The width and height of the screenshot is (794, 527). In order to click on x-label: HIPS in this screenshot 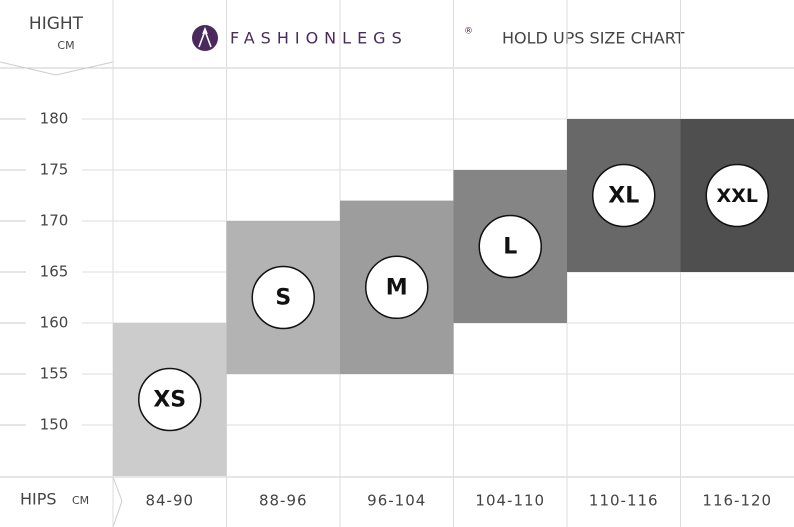, I will do `click(38, 499)`.